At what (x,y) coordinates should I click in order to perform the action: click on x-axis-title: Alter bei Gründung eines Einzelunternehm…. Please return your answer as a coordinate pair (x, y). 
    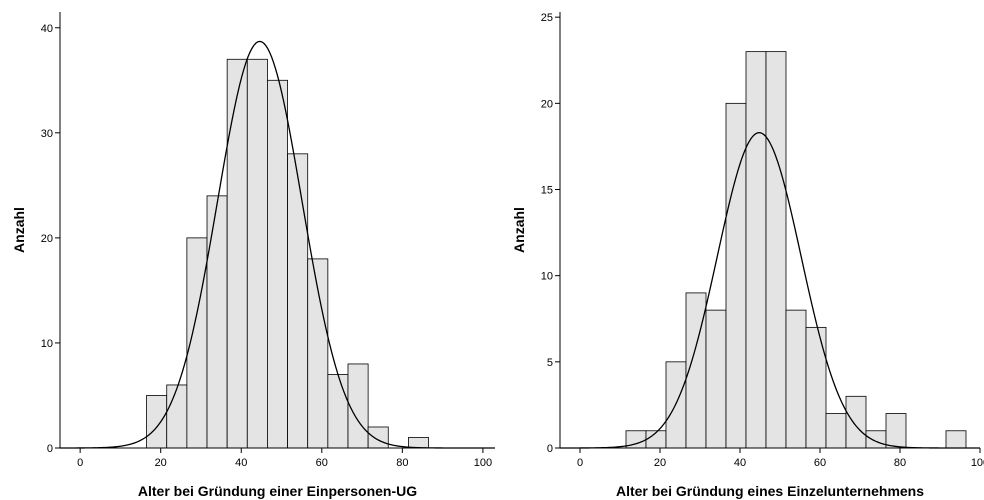
    Looking at the image, I should click on (770, 491).